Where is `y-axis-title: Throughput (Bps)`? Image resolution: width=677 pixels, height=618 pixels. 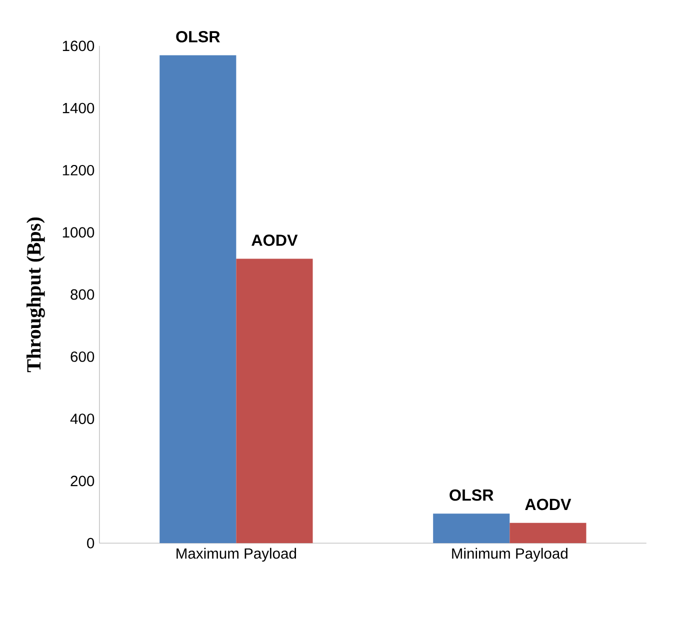
y-axis-title: Throughput (Bps) is located at coordinates (35, 295).